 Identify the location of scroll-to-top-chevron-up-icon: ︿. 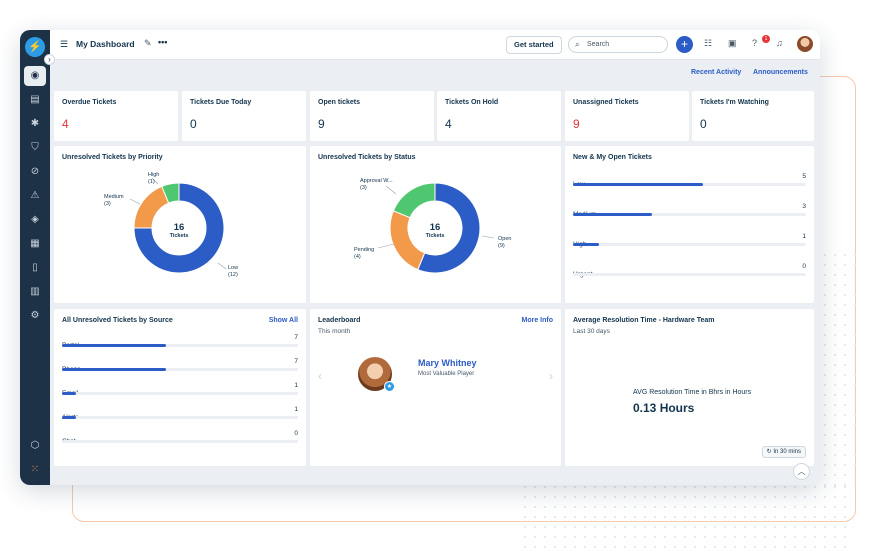
(801, 471).